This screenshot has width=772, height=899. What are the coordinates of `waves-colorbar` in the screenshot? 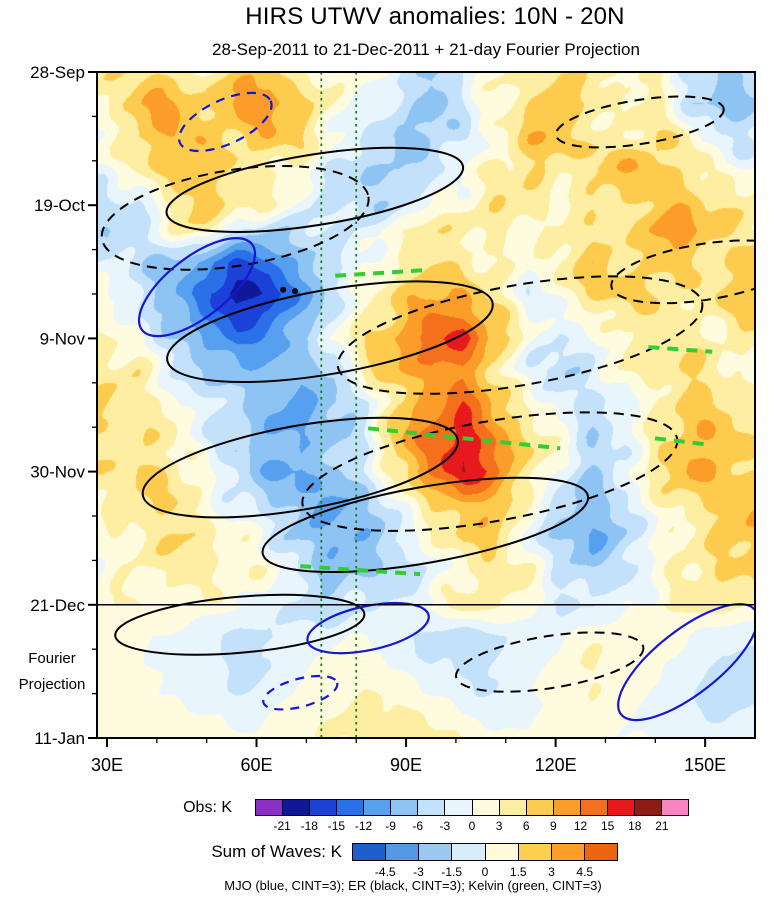 It's located at (485, 852).